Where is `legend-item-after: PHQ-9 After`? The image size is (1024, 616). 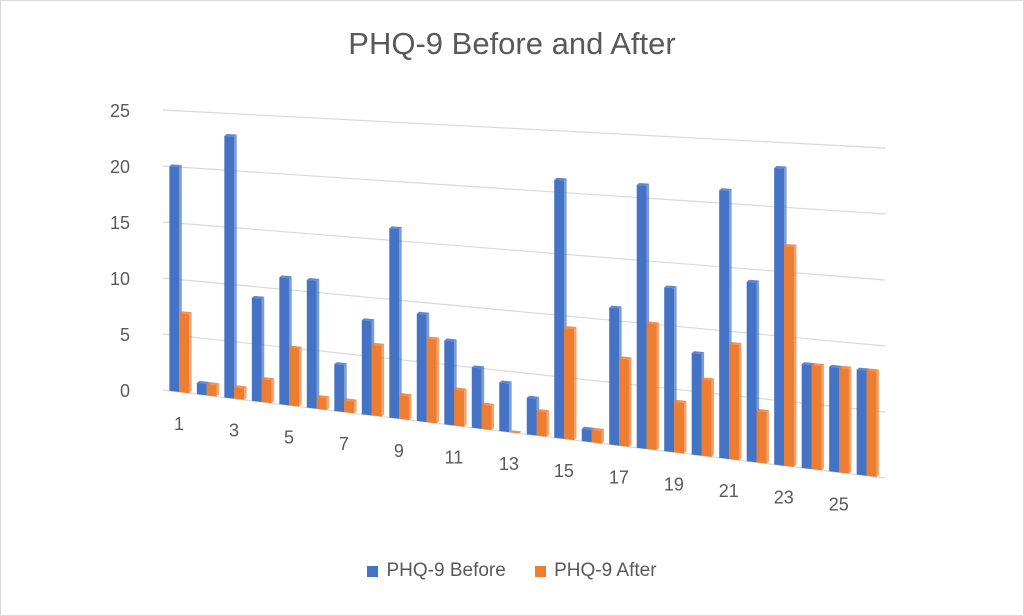
legend-item-after: PHQ-9 After is located at coordinates (596, 571).